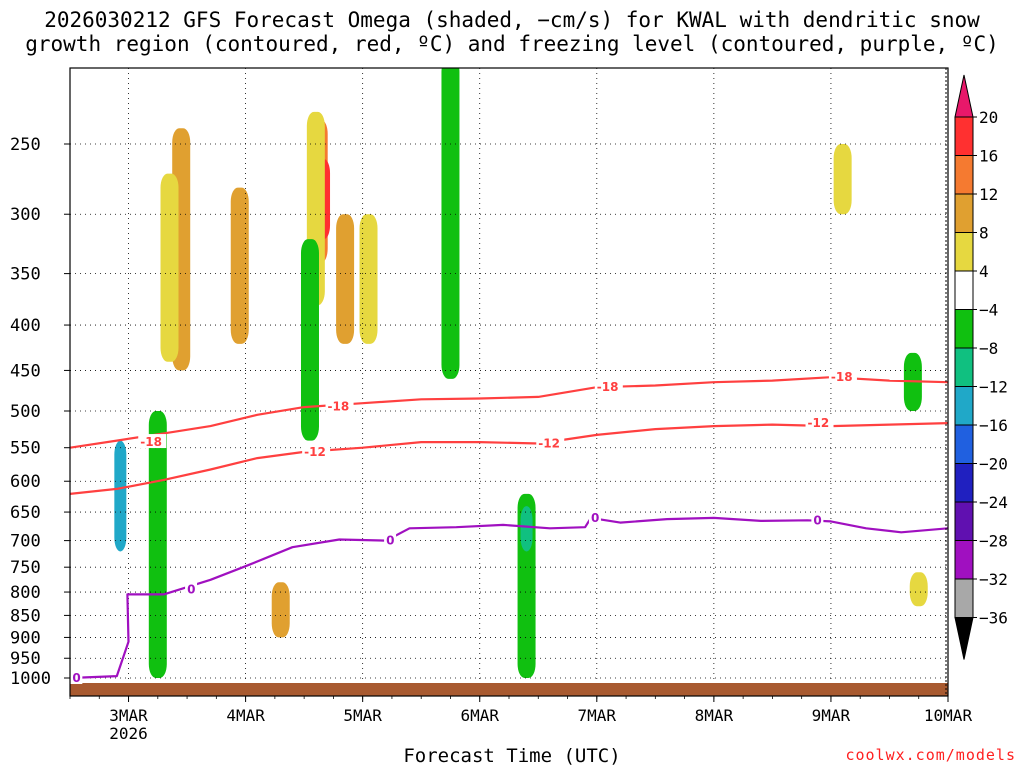  What do you see at coordinates (512, 756) in the screenshot?
I see `x-axis-title: Forecast Time (UTC)` at bounding box center [512, 756].